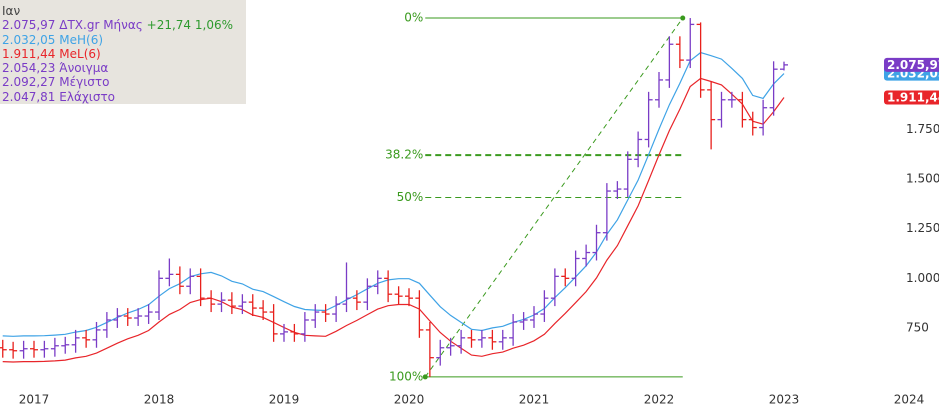 The image size is (939, 407). What do you see at coordinates (29, 82) in the screenshot?
I see `stat-value: 2.092,27` at bounding box center [29, 82].